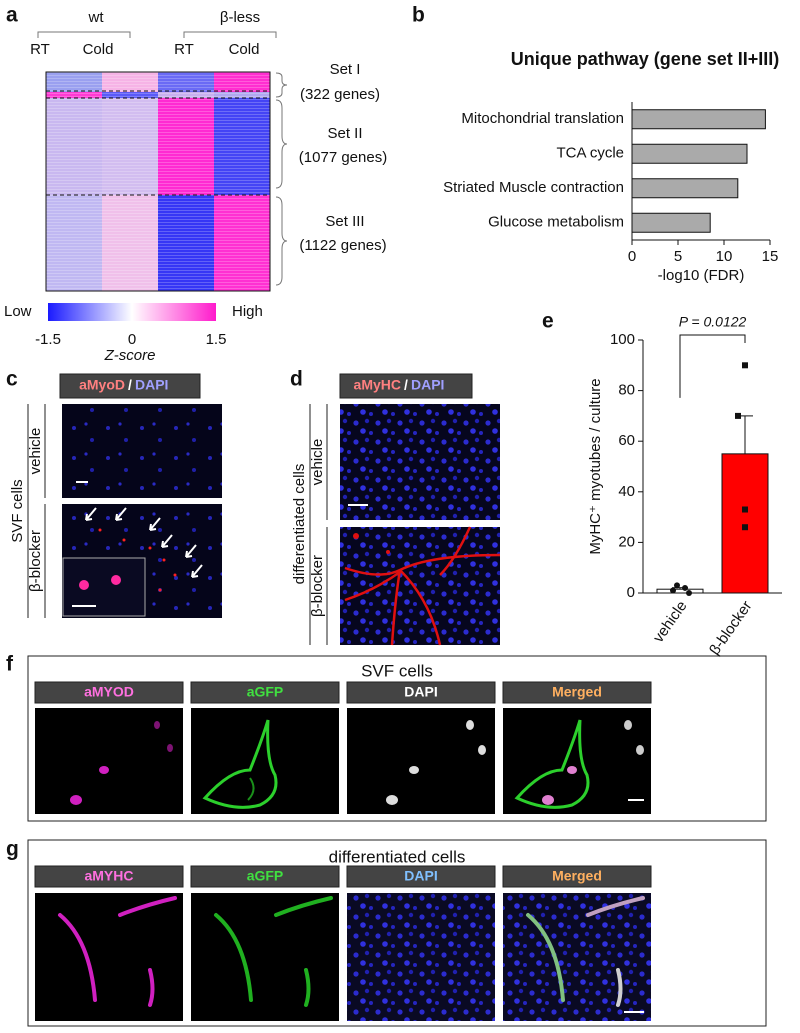  I want to click on colorbar-high: High, so click(247, 311).